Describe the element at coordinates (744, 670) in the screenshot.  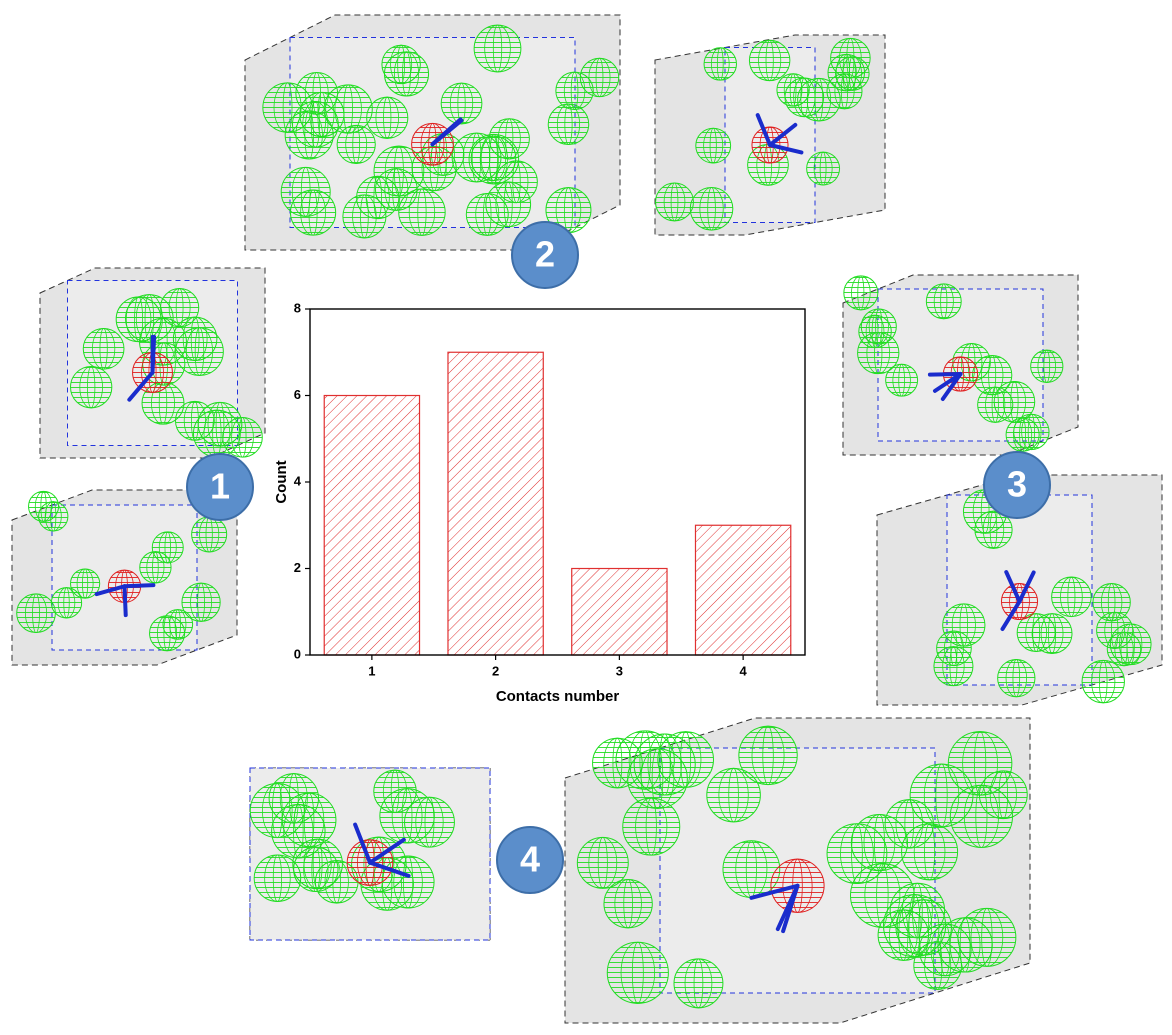
I see `x-tick-label: 4` at that location.